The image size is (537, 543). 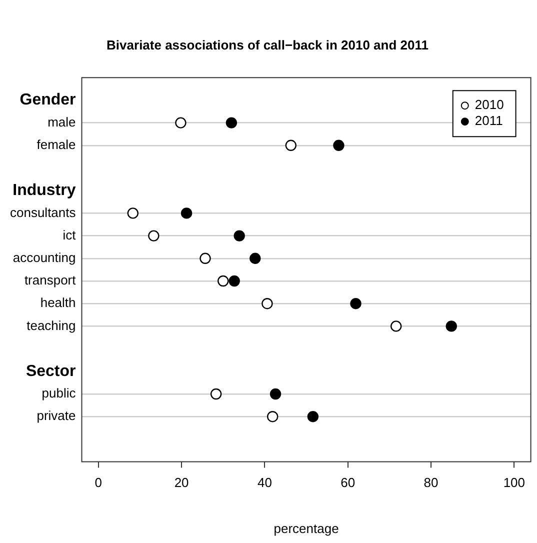 What do you see at coordinates (69, 234) in the screenshot?
I see `y-tick-label: ict` at bounding box center [69, 234].